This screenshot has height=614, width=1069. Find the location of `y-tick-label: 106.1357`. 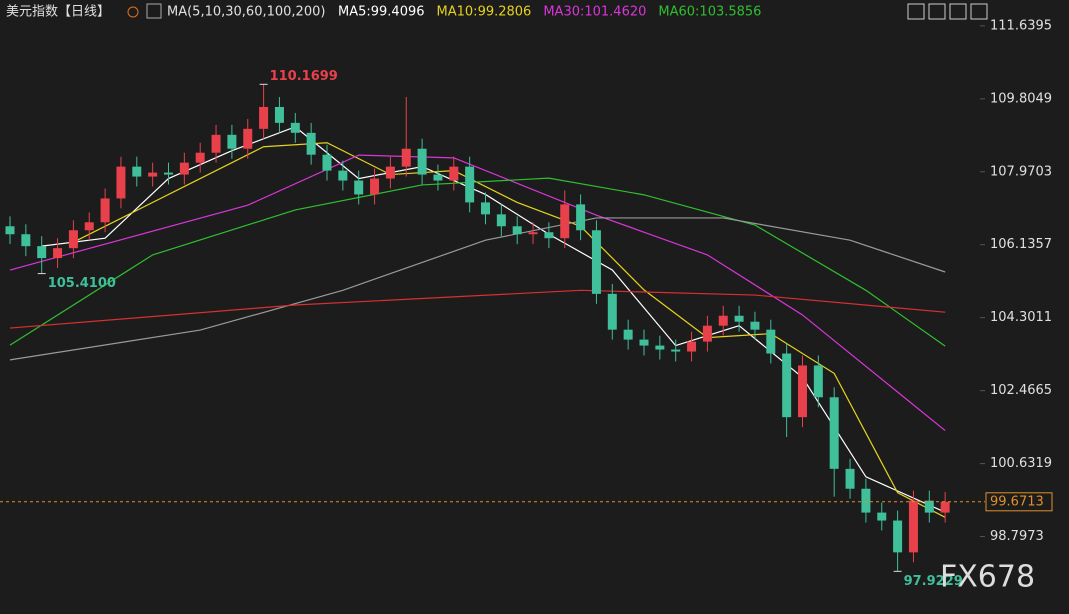

y-tick-label: 106.1357 is located at coordinates (1021, 244).